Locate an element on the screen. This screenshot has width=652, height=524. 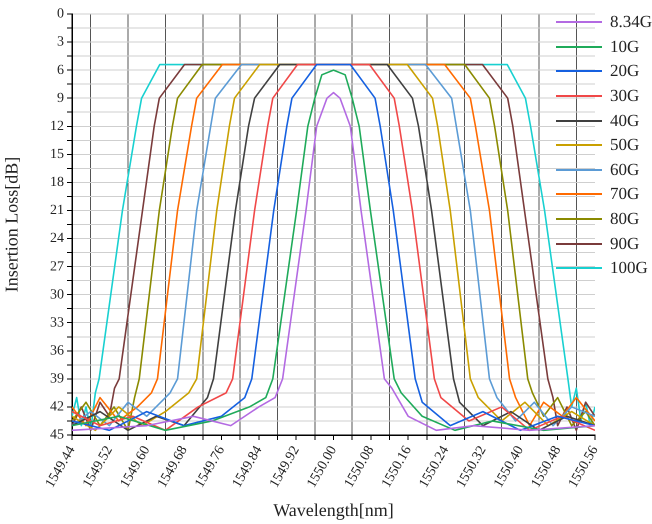
legend-label: 40G is located at coordinates (625, 120).